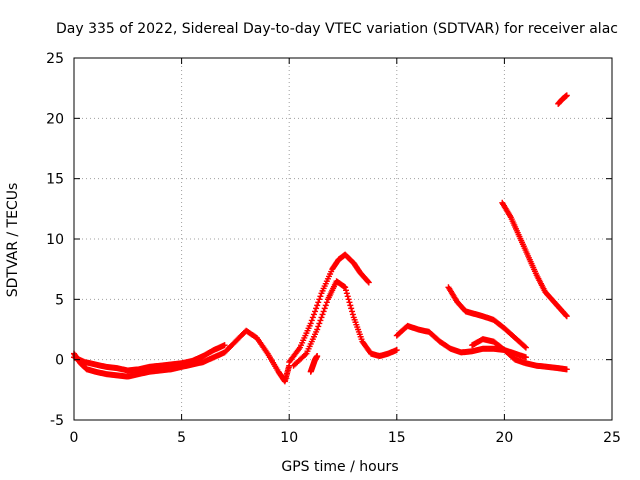  What do you see at coordinates (397, 438) in the screenshot?
I see `x-tick-label: 15` at bounding box center [397, 438].